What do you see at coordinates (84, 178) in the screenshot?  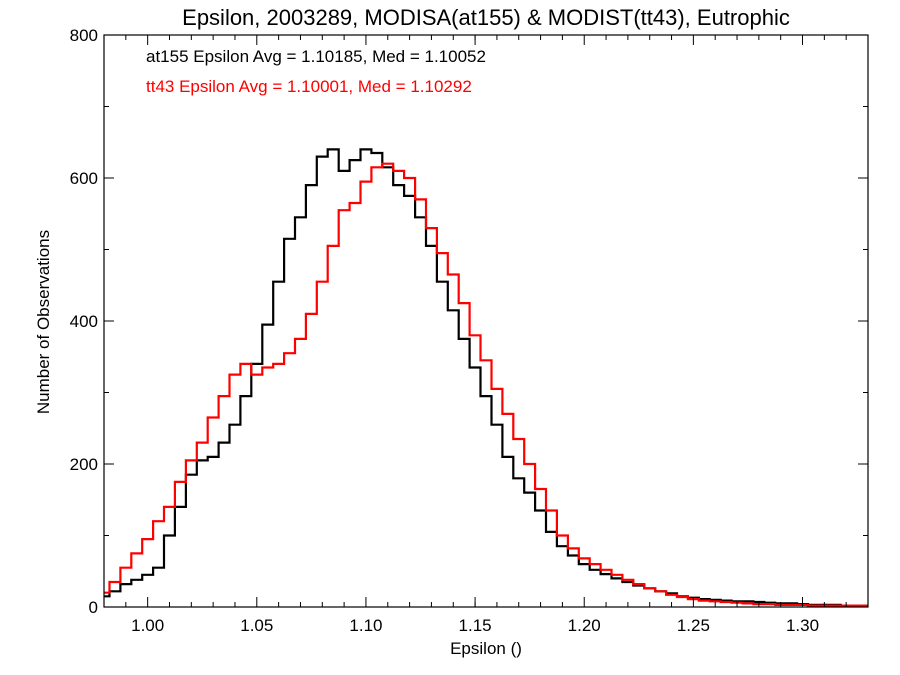 I see `y-tick-label: 600` at bounding box center [84, 178].